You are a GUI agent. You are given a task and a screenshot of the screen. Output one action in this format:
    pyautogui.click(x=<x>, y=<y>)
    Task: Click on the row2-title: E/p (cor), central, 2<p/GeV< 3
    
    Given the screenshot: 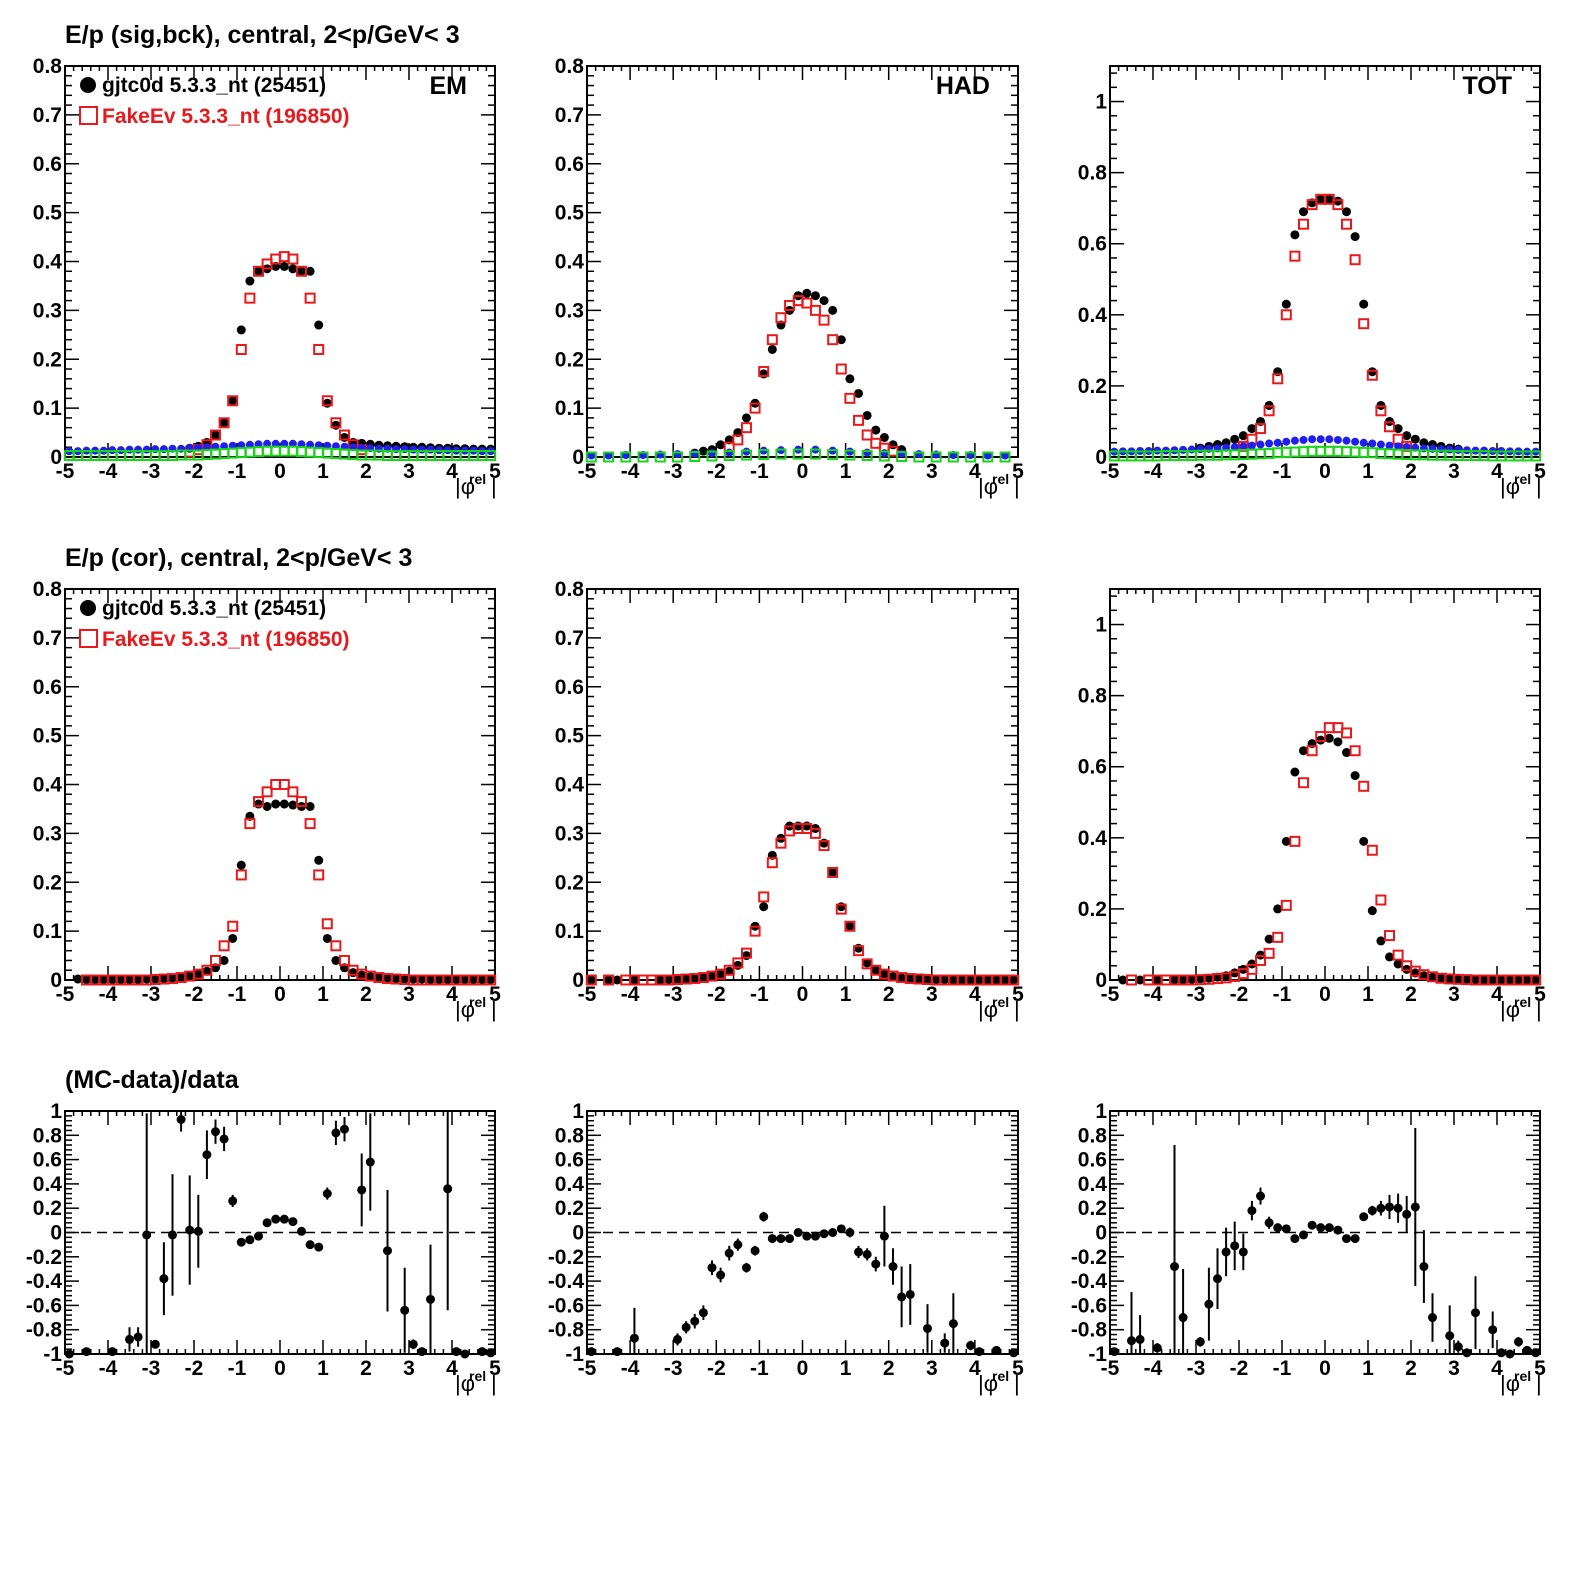 What is the action you would take?
    pyautogui.click(x=238, y=558)
    